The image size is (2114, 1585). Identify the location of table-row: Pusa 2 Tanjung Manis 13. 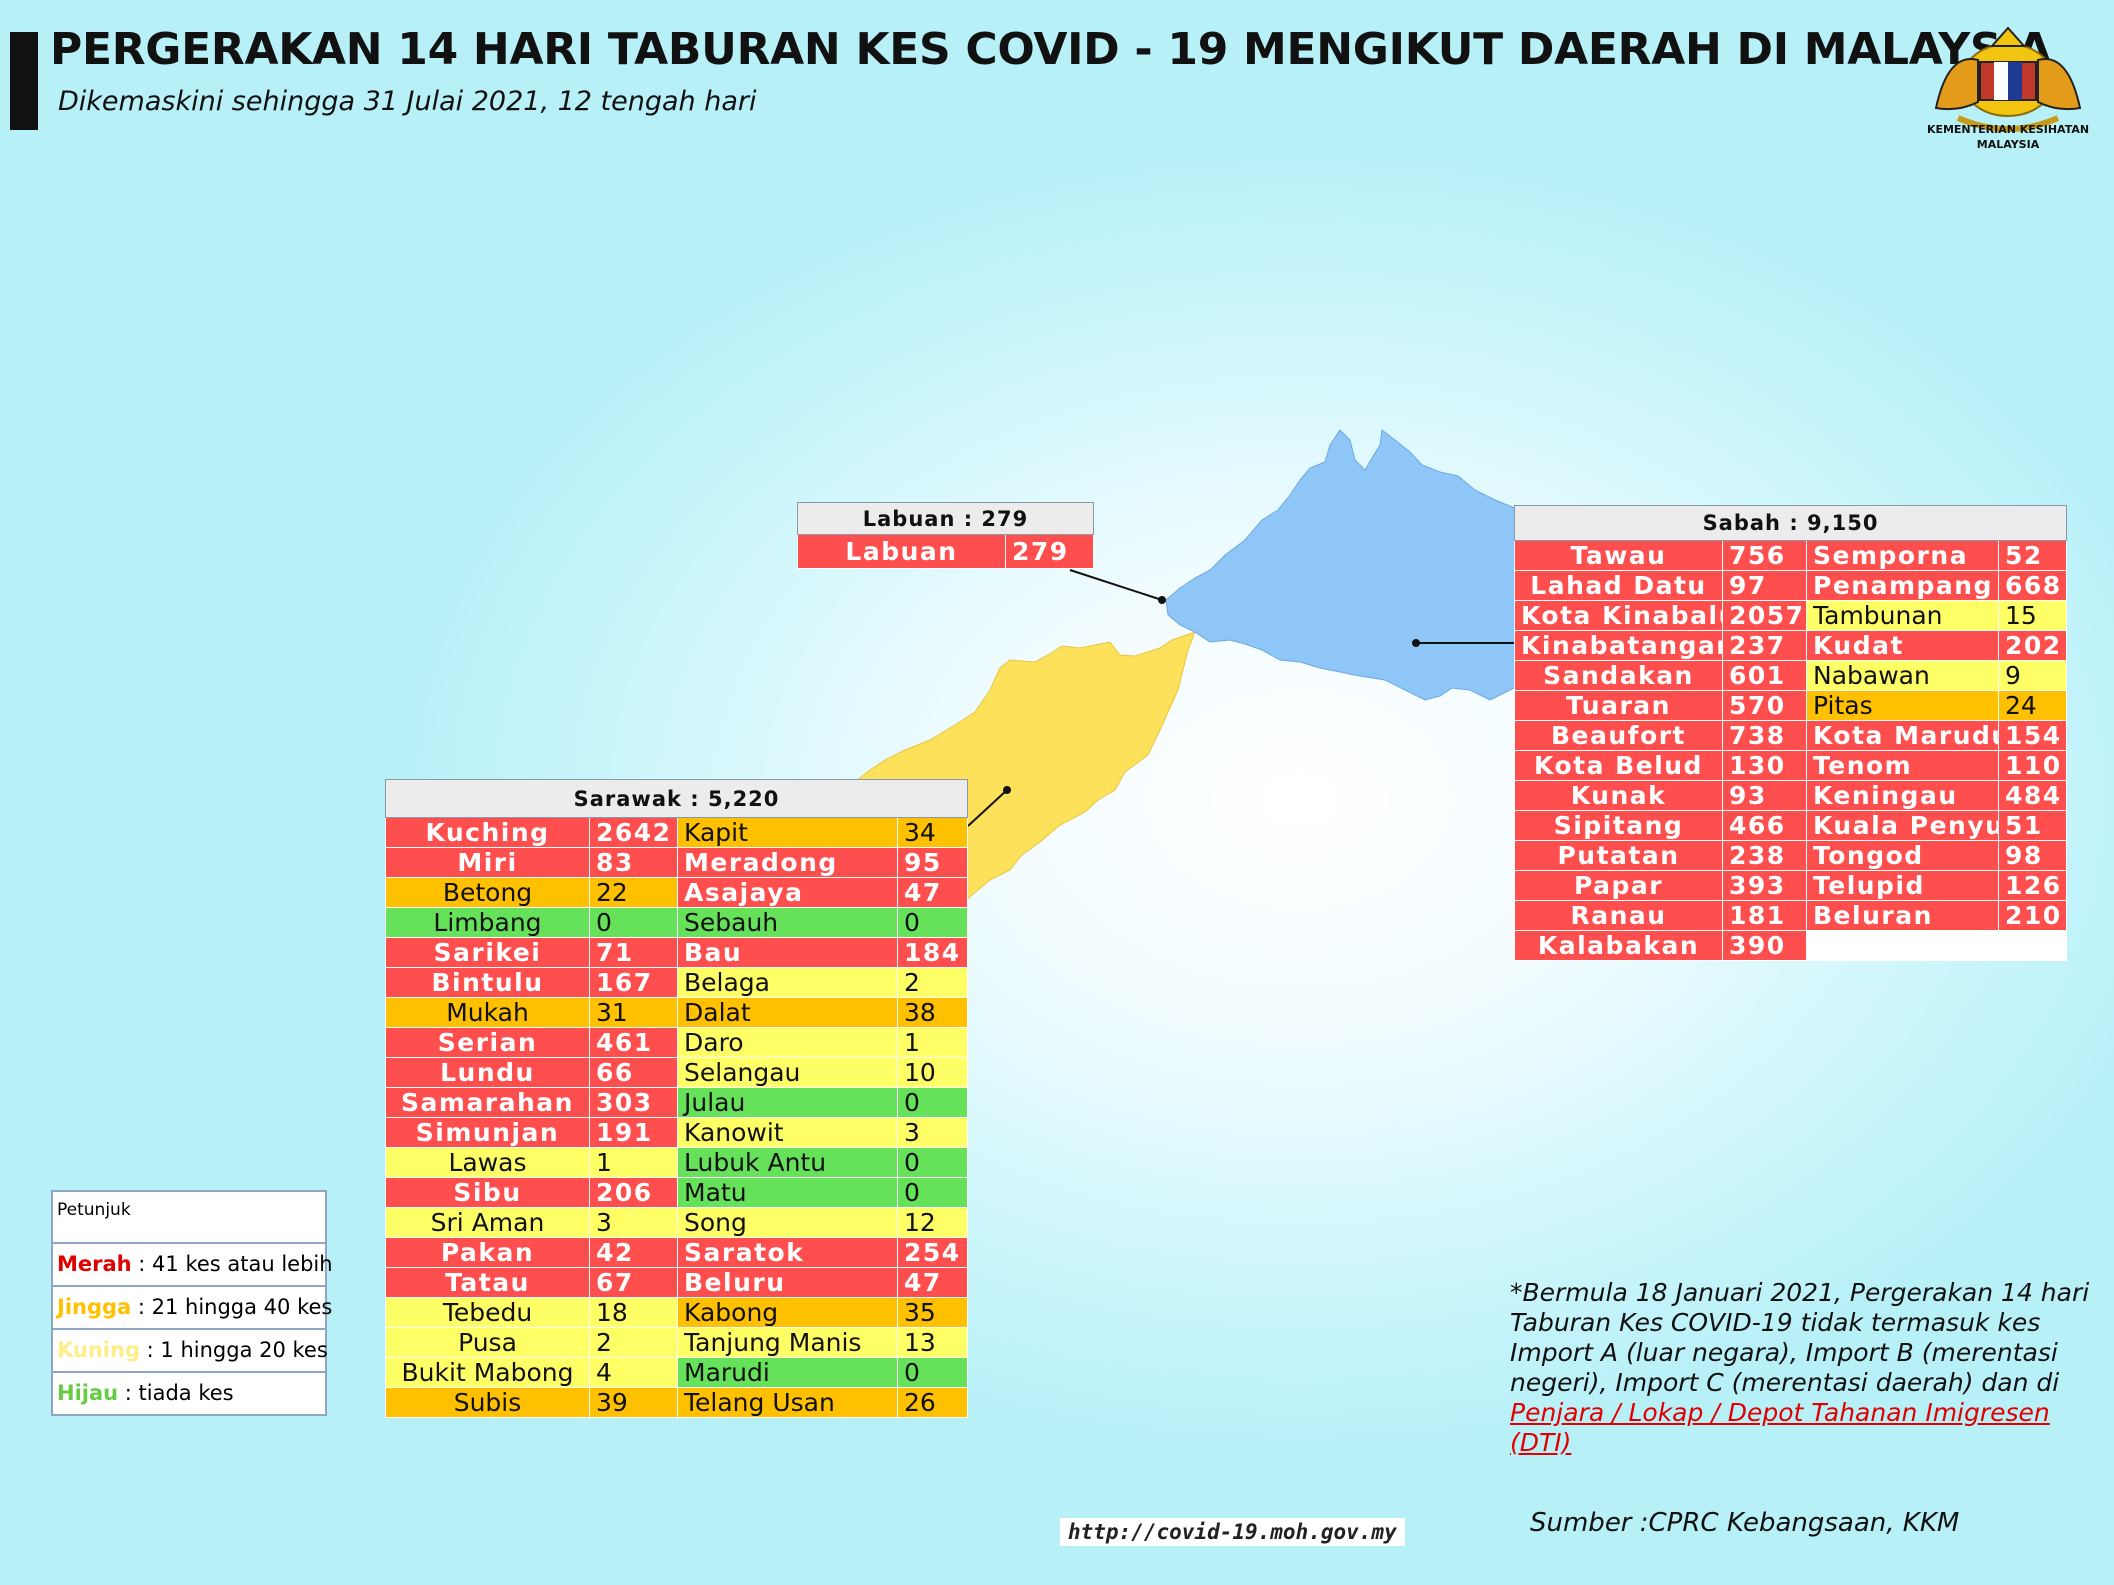
(676, 1342).